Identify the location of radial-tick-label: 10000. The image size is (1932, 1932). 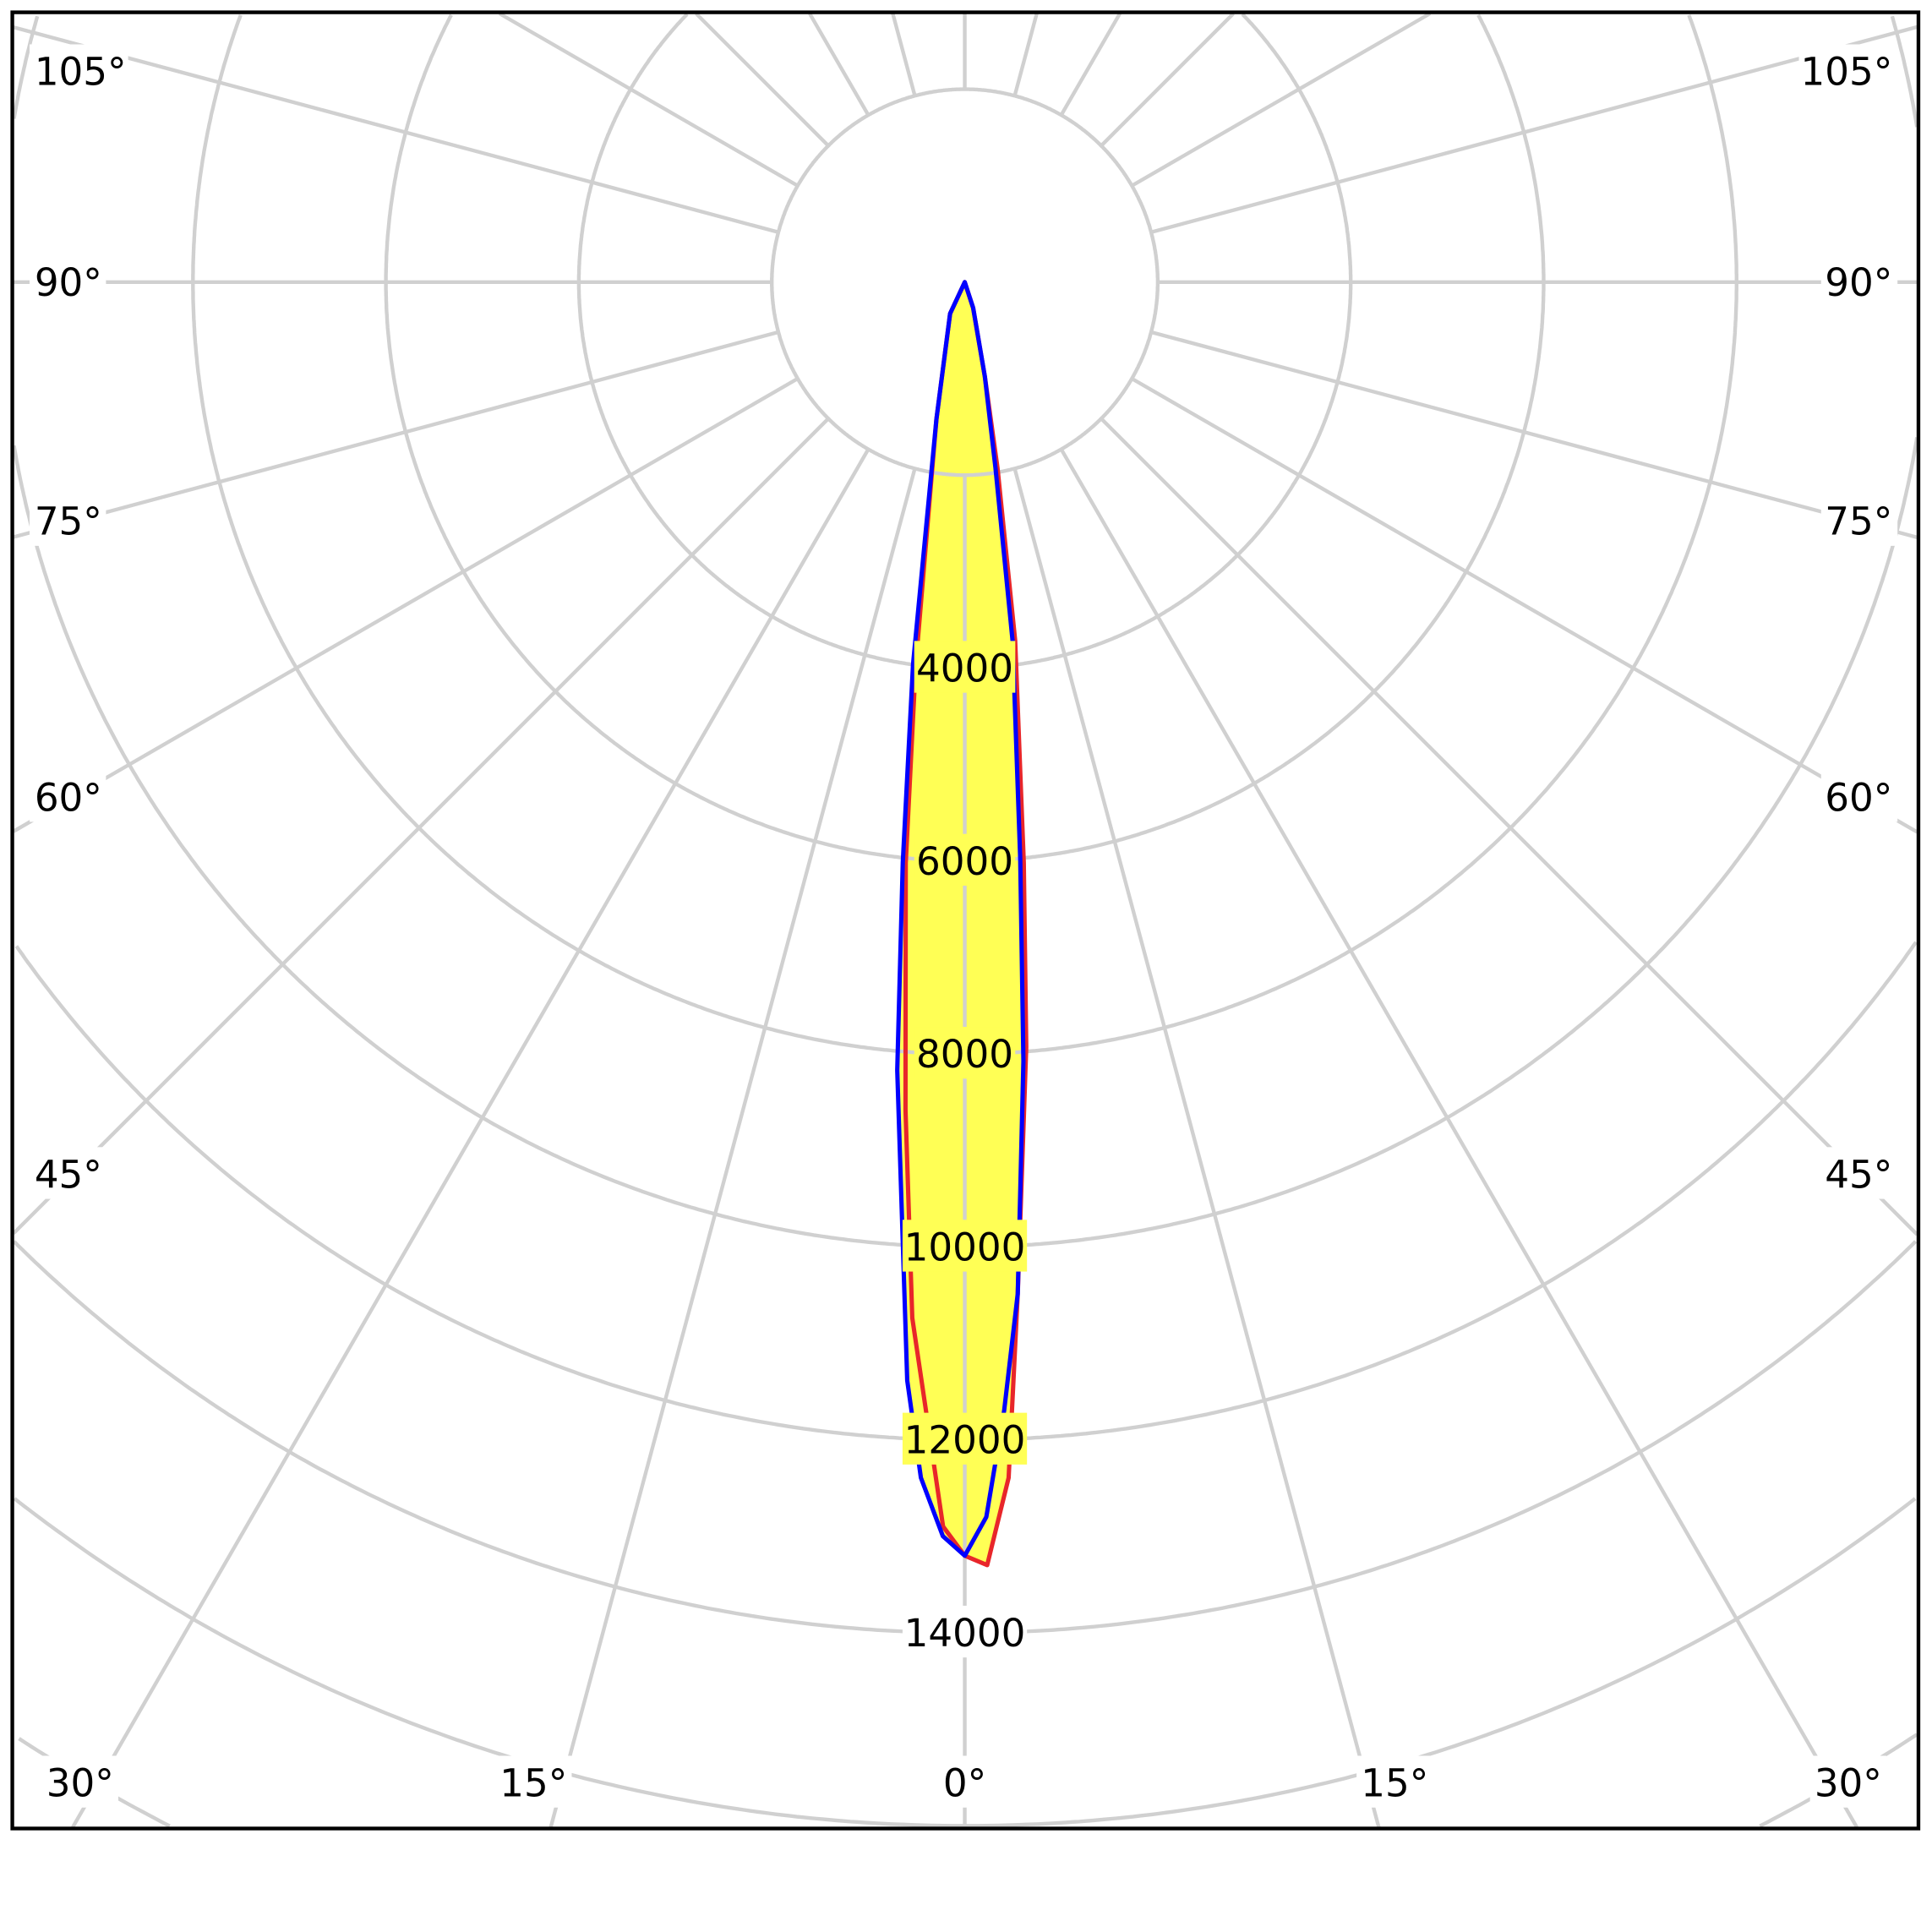
(965, 1247).